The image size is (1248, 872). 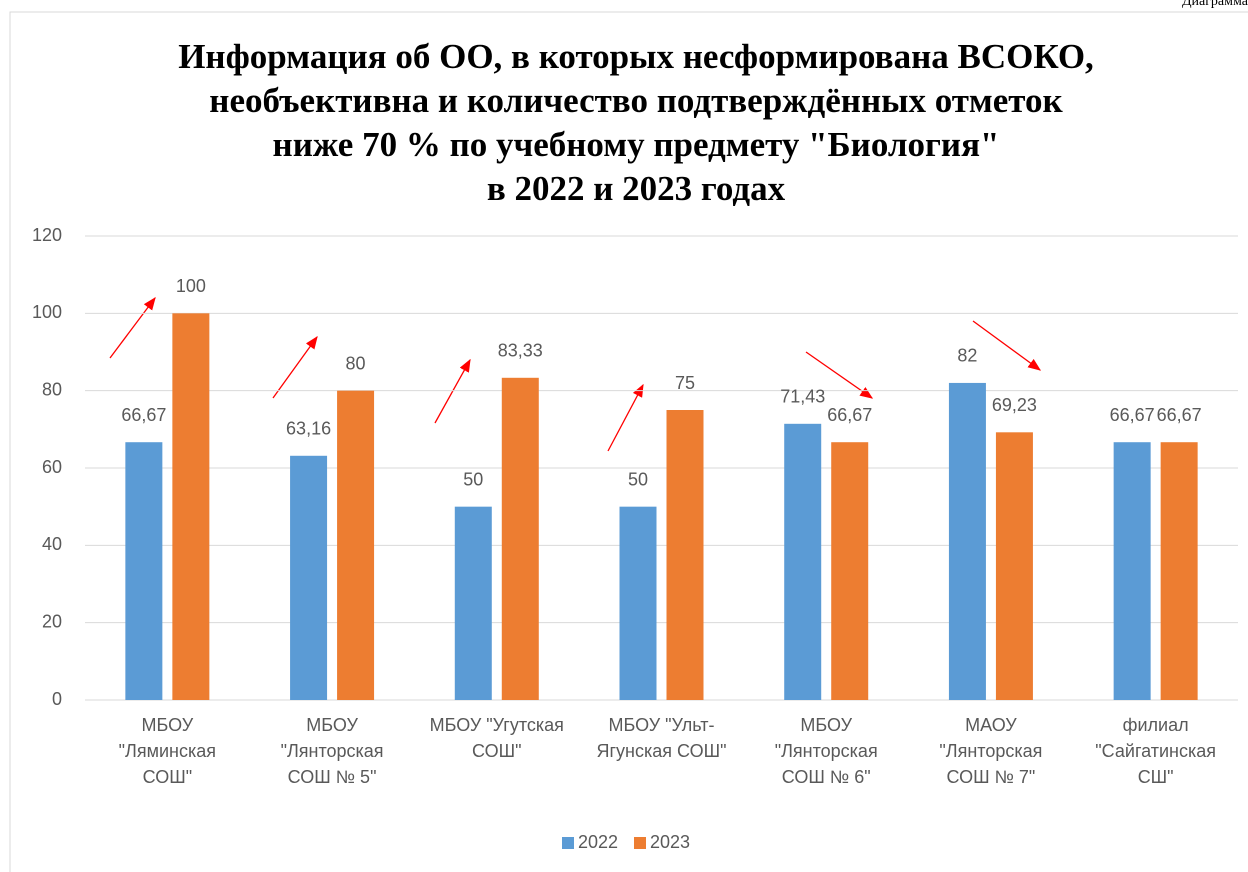 What do you see at coordinates (991, 751) in the screenshot?
I see `x-tick-label: МАОУ "Лянторская СОШ № 7"` at bounding box center [991, 751].